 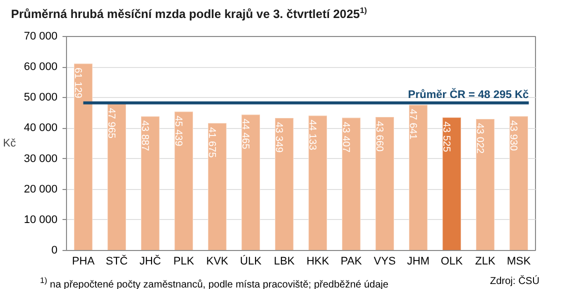 I want to click on y-tick-label: 40 000, so click(x=41, y=128).